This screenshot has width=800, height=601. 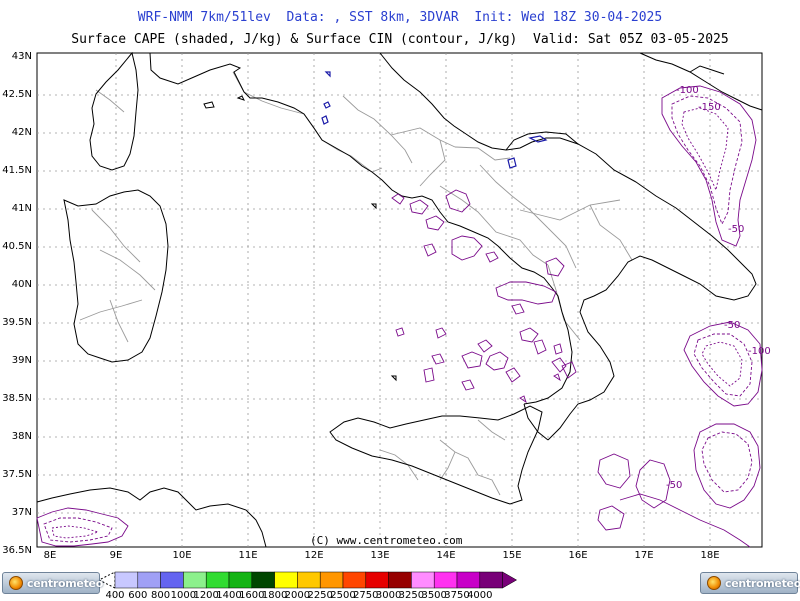 I want to click on latitude-label: 39.5N, so click(x=17, y=322).